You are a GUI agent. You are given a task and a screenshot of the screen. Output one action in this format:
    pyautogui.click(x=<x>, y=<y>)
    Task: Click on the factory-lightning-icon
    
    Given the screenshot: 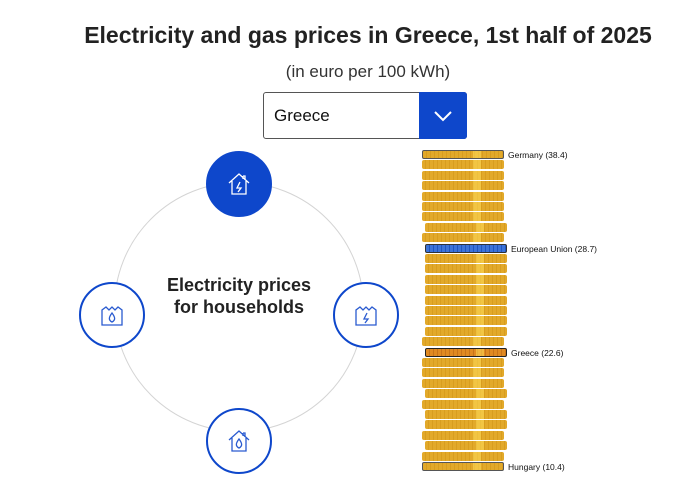 What is the action you would take?
    pyautogui.click(x=366, y=316)
    